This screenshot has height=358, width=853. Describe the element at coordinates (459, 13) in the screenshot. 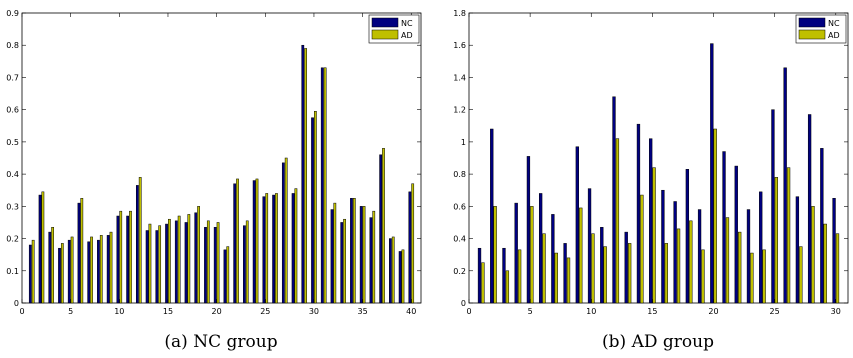

I see `y-tick-label: 1.8` at that location.